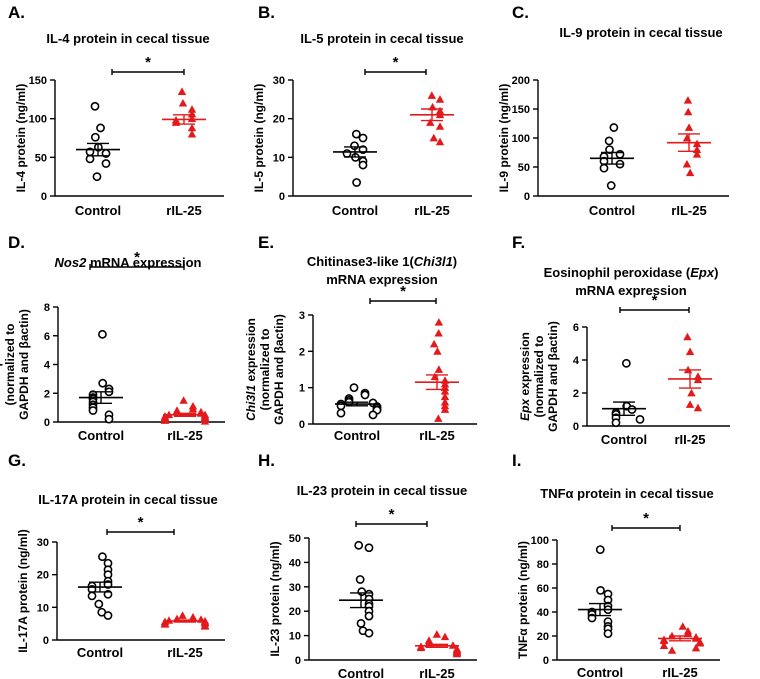 The height and width of the screenshot is (679, 760). What do you see at coordinates (433, 261) in the screenshot?
I see `title-part: Chi3l1` at bounding box center [433, 261].